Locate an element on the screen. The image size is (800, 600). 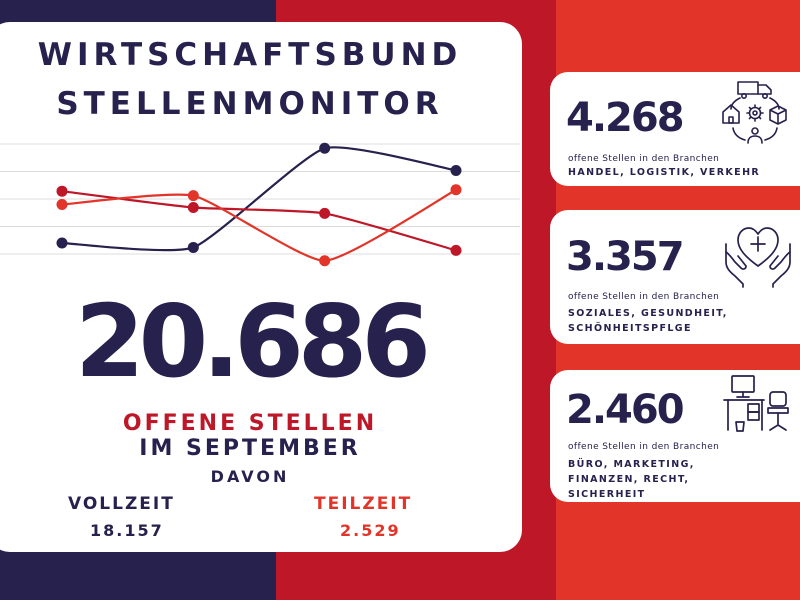
sector-category-line: BÜRO, MARKETING, is located at coordinates (631, 464).